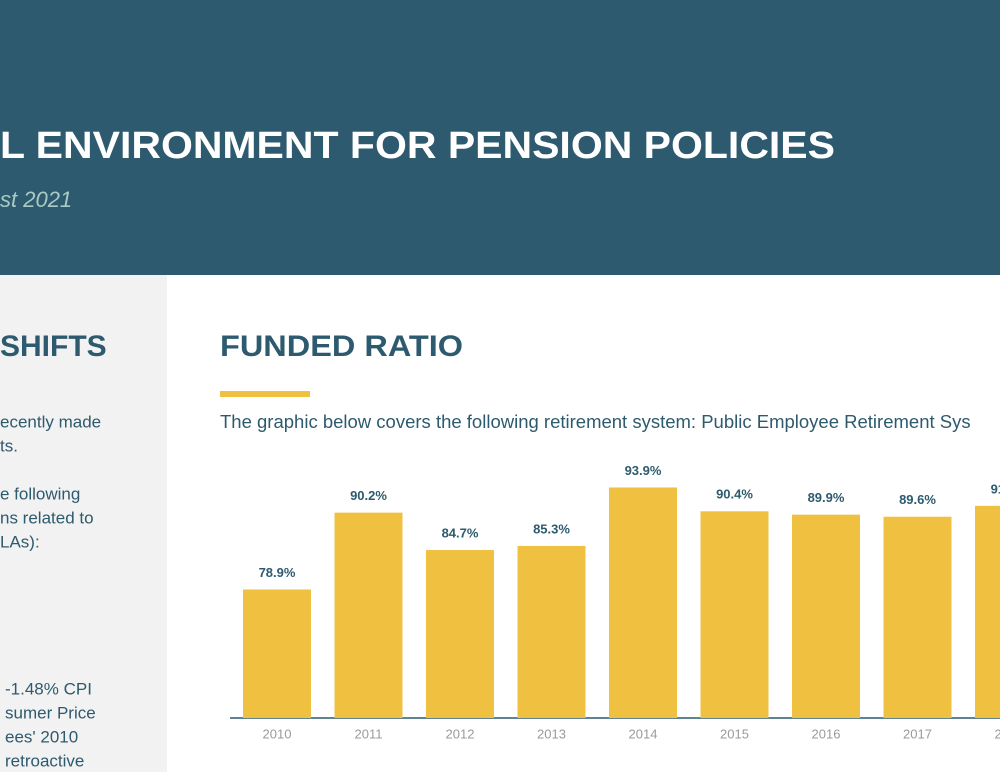 The height and width of the screenshot is (772, 1000). Describe the element at coordinates (826, 733) in the screenshot. I see `x-tick-label: 2016` at that location.